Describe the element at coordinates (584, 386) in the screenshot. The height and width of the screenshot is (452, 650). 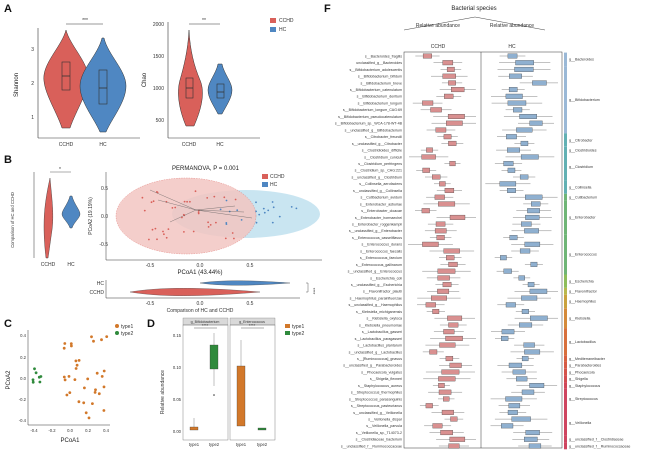
I see `f-genus-label: g__Staphylococcus` at that location.